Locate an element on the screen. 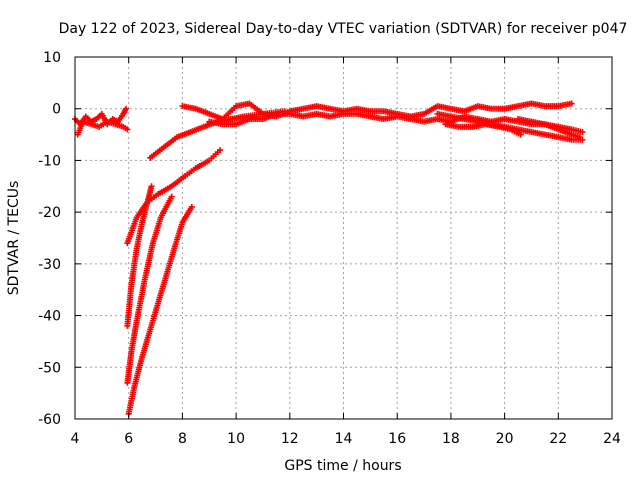  y-tick-label: -20 is located at coordinates (49, 213).